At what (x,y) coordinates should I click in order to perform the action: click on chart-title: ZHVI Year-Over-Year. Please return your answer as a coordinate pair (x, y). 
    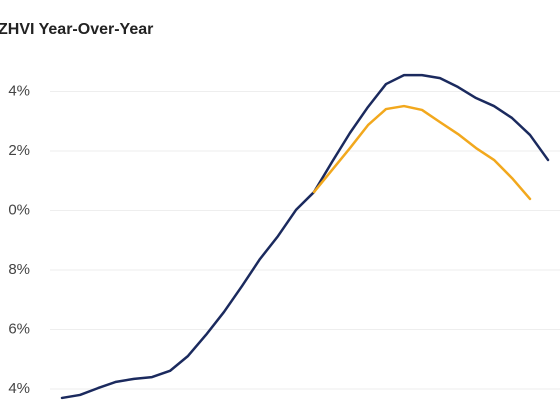
    Looking at the image, I should click on (76, 29).